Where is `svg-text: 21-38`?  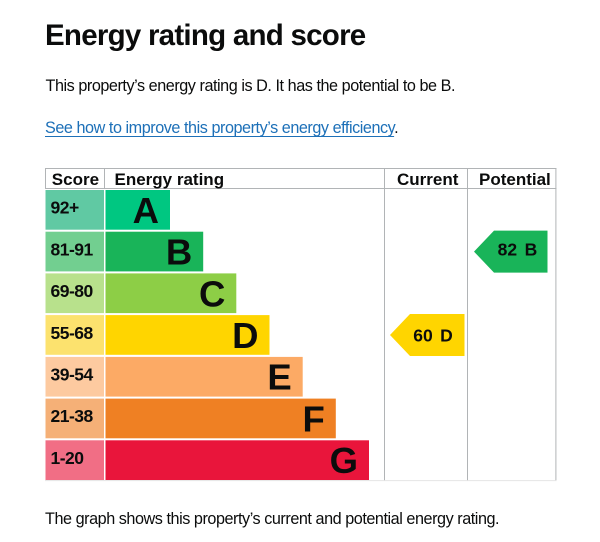
svg-text: 21-38 is located at coordinates (72, 416).